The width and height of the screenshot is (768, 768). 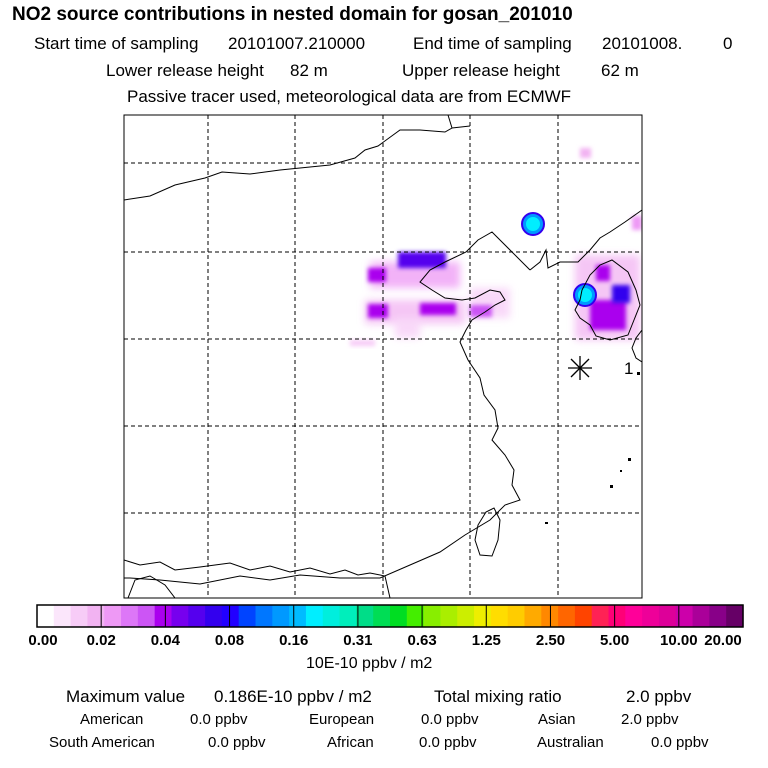 What do you see at coordinates (185, 70) in the screenshot?
I see `lower-release-label: Lower release height` at bounding box center [185, 70].